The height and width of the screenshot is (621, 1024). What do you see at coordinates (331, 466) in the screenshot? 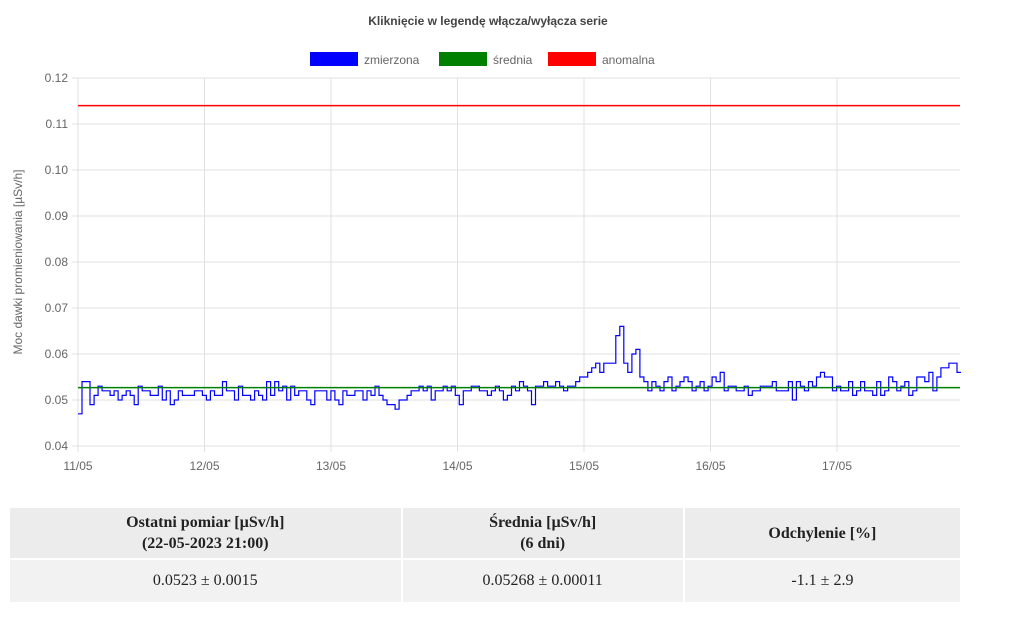
I see `x-tick-label: 13/05` at bounding box center [331, 466].